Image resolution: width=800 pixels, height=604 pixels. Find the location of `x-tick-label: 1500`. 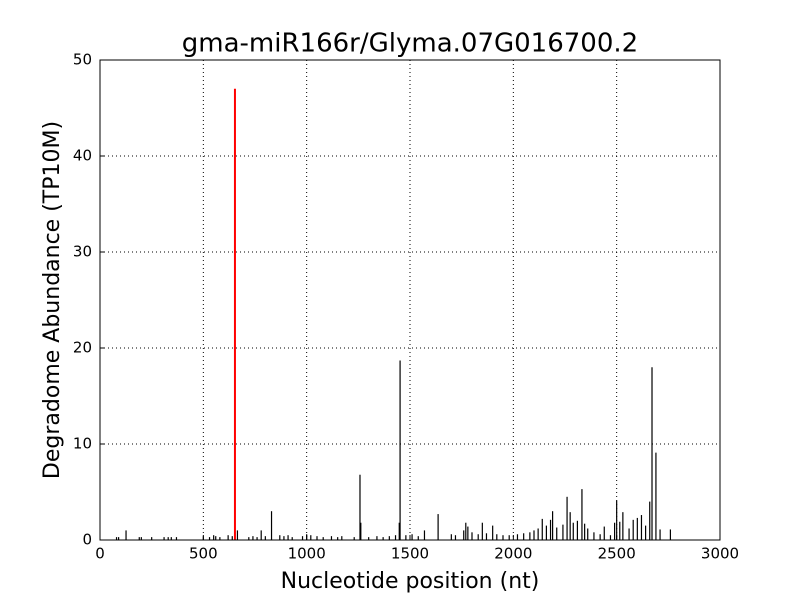

x-tick-label: 1500 is located at coordinates (410, 554).